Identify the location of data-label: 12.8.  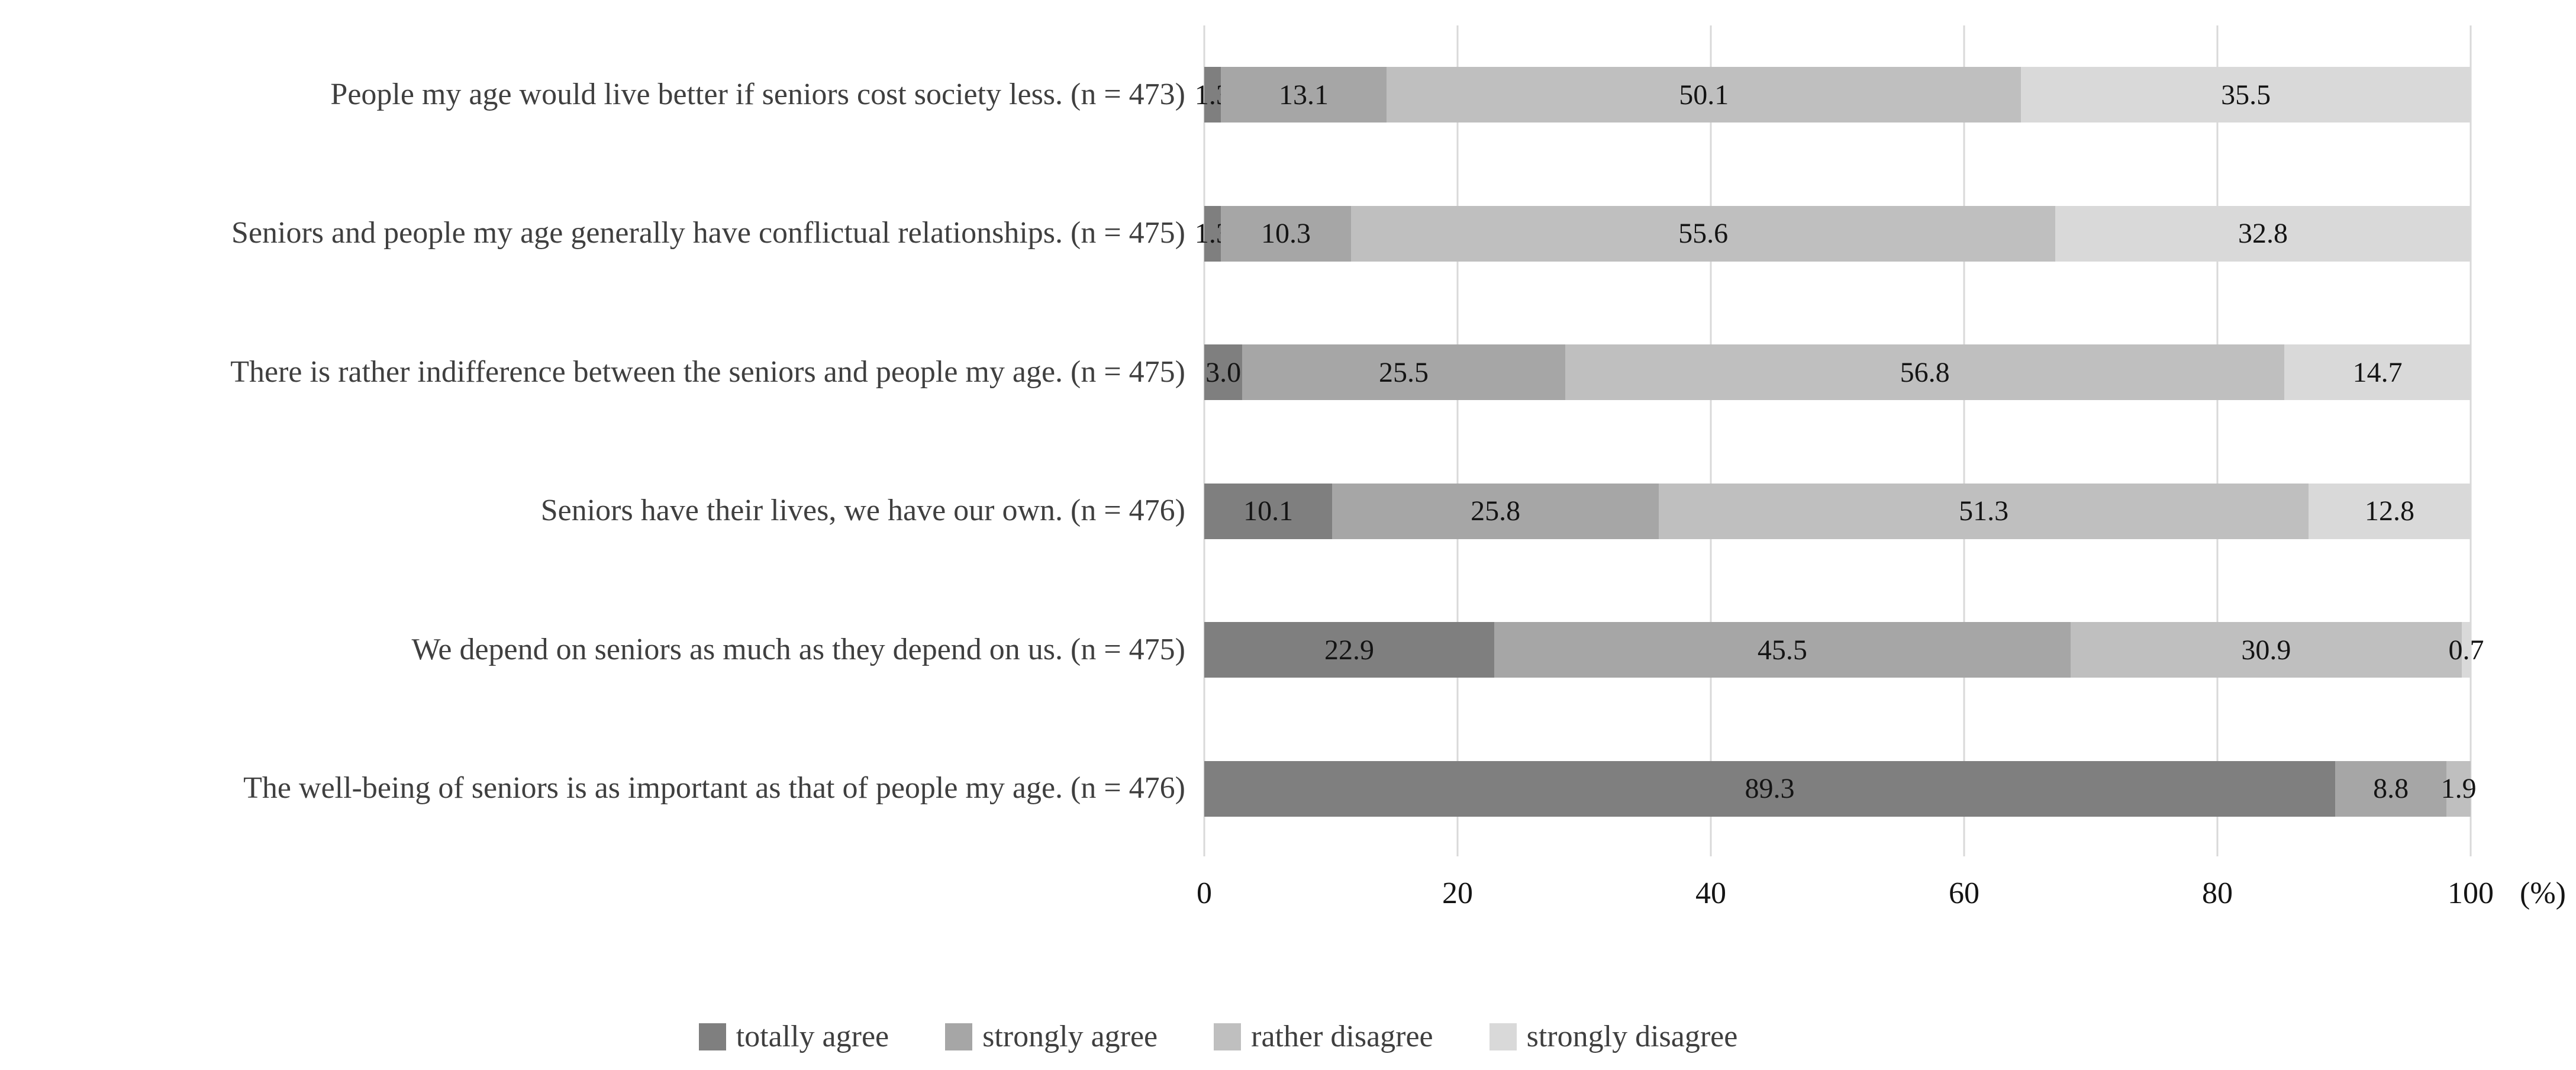
(2389, 511).